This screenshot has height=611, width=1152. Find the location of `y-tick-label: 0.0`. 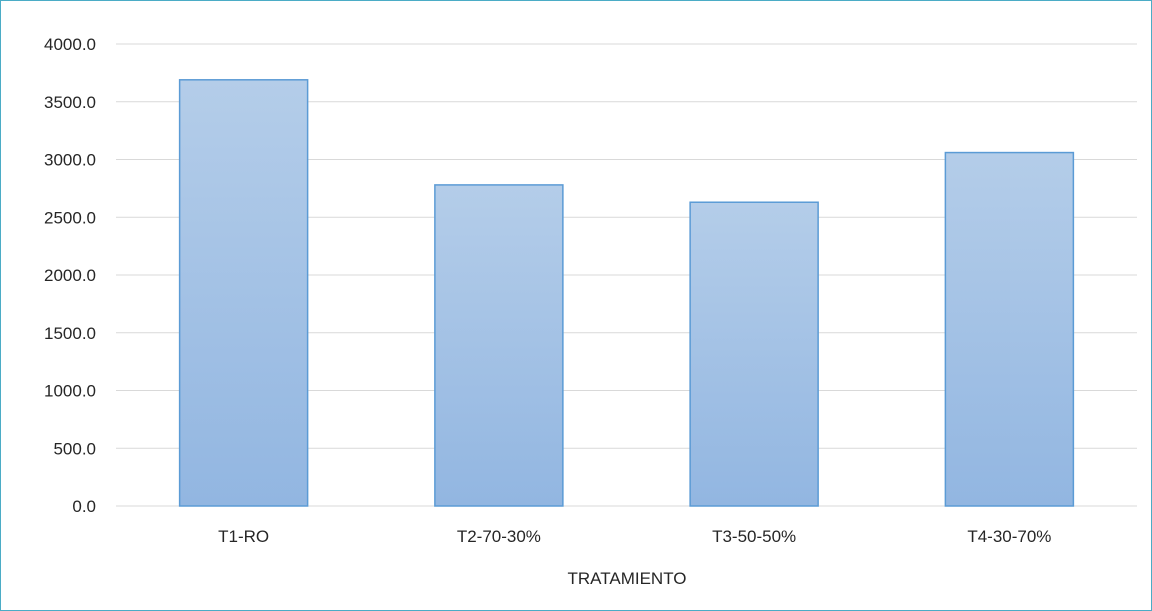

y-tick-label: 0.0 is located at coordinates (84, 506).